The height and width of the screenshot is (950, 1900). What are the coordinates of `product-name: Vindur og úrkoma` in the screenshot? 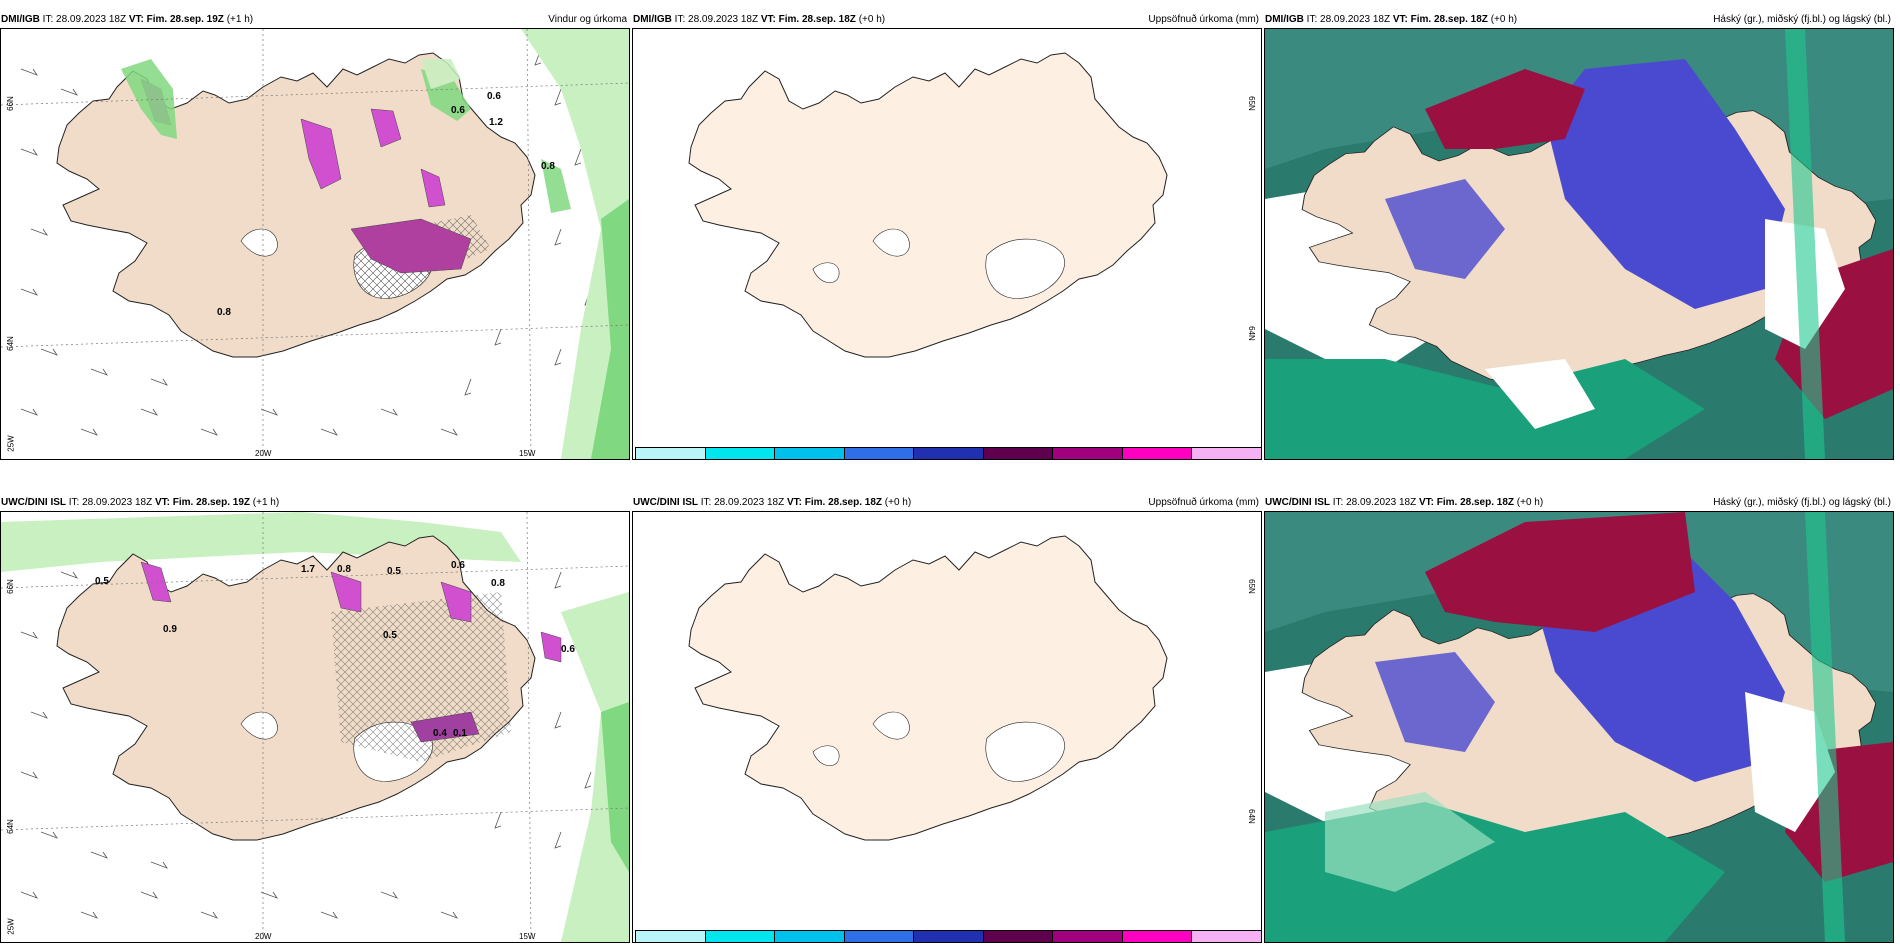 It's located at (587, 19).